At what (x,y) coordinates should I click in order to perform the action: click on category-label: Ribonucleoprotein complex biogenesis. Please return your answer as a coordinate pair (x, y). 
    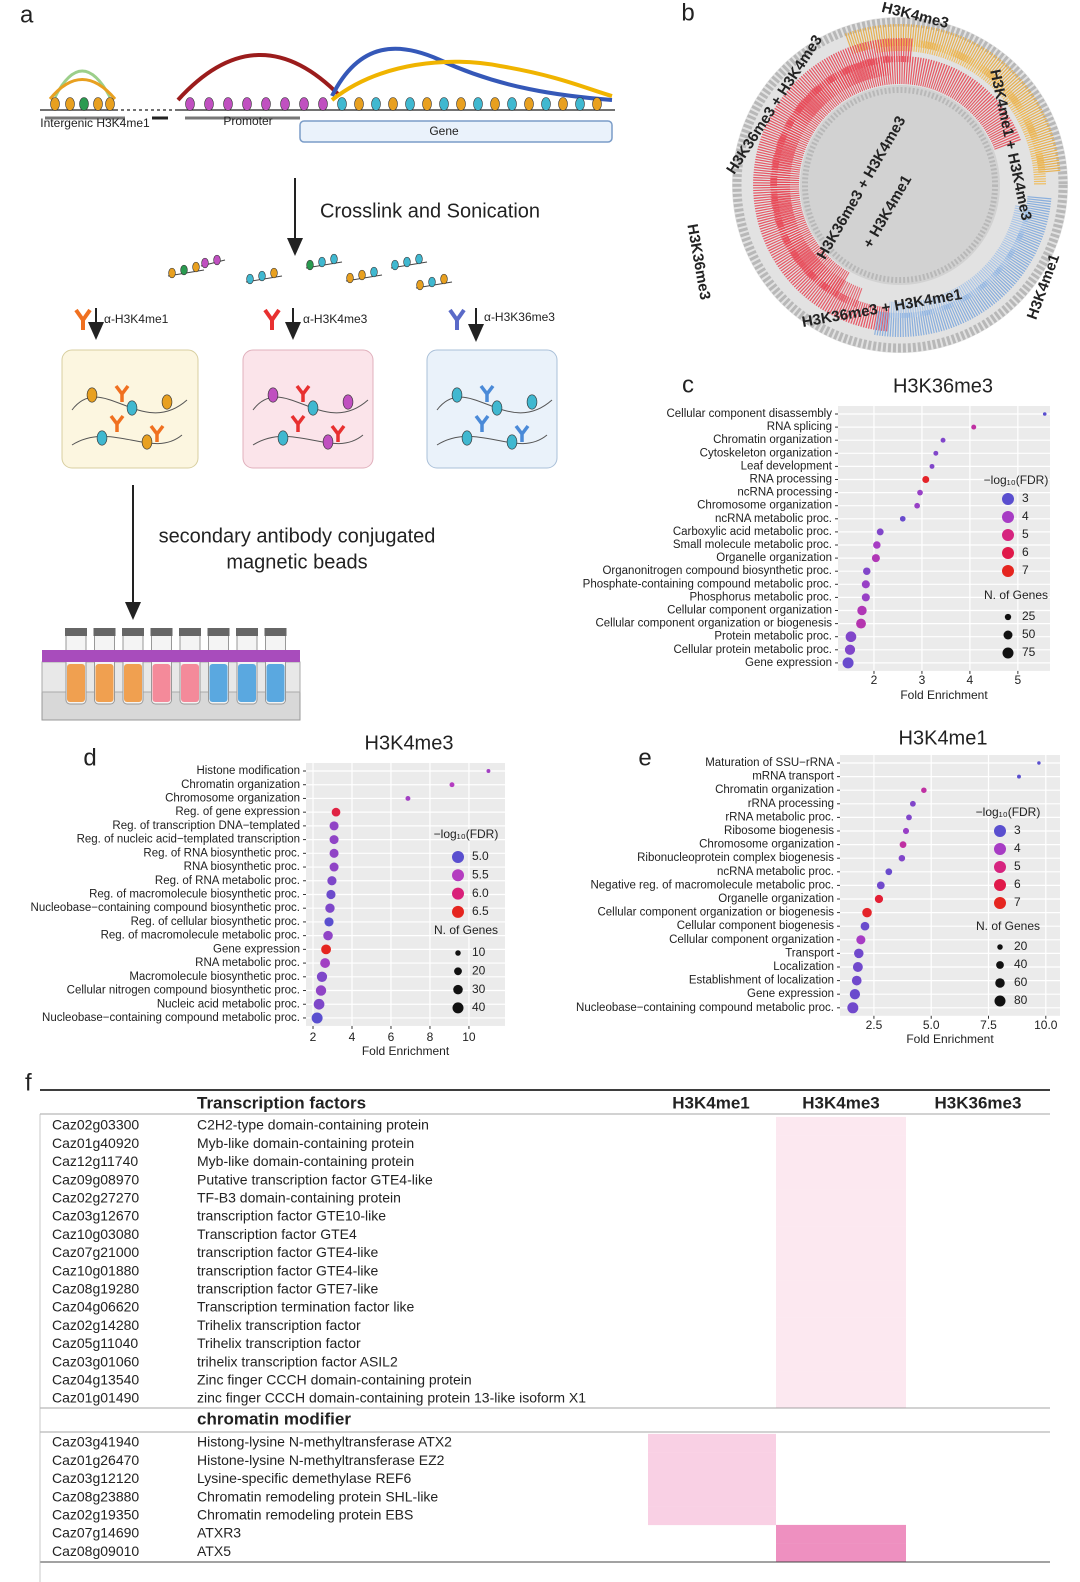
    Looking at the image, I should click on (735, 858).